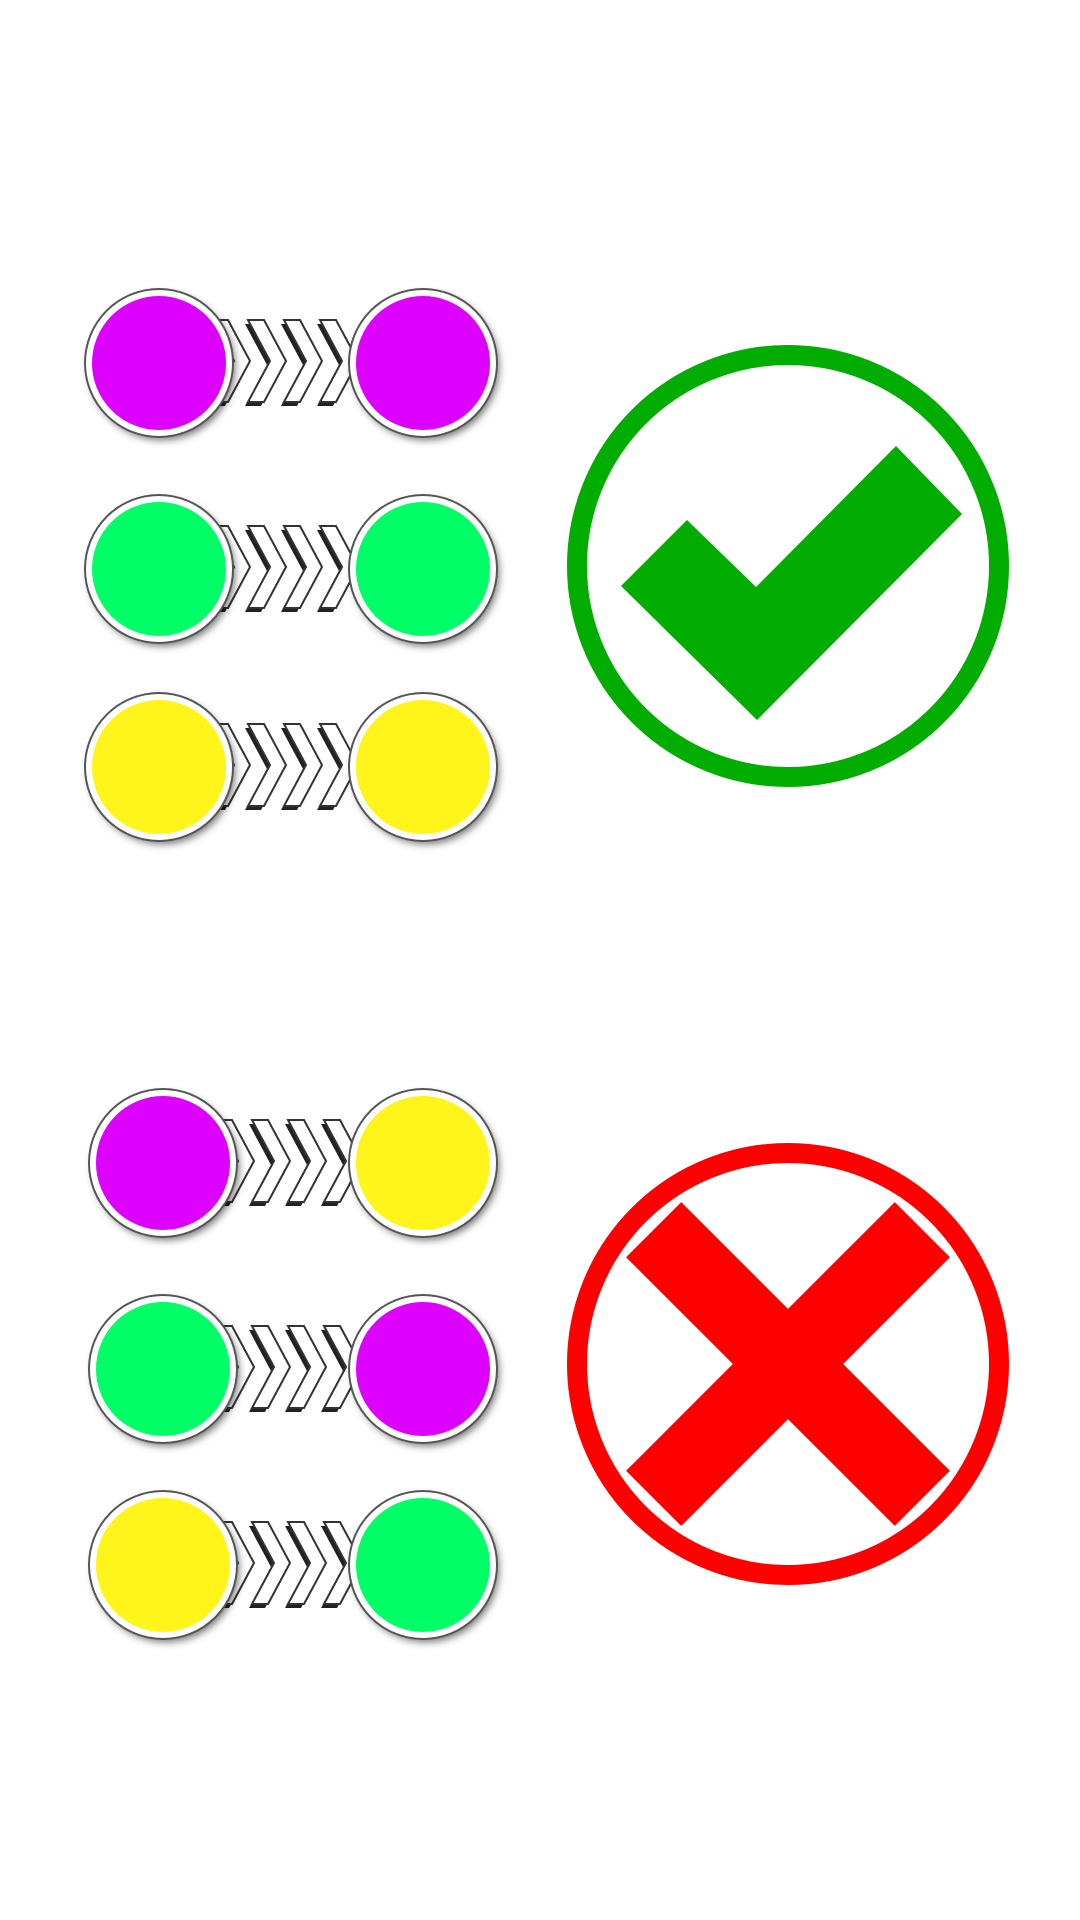 This screenshot has width=1080, height=1920. I want to click on valid-pair-magenta-magenta, so click(296, 364).